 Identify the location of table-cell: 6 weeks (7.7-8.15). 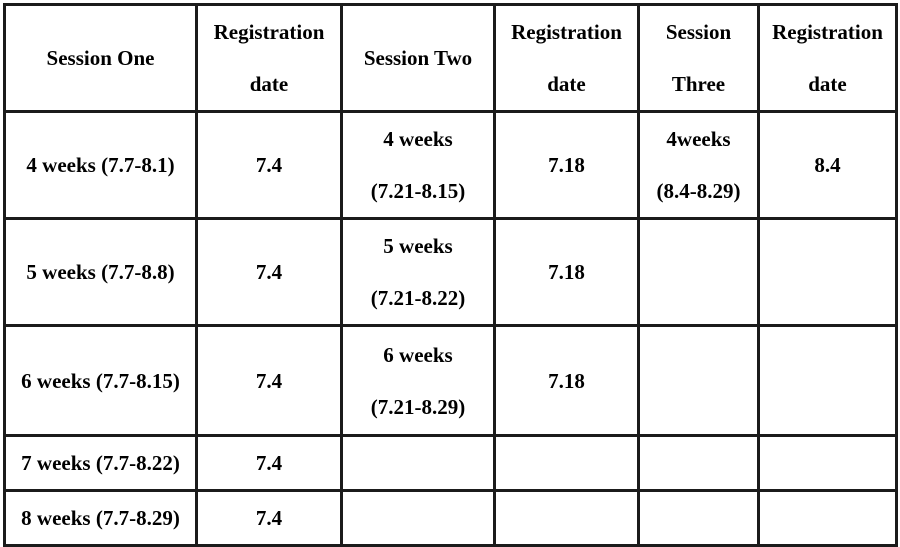
(100, 380).